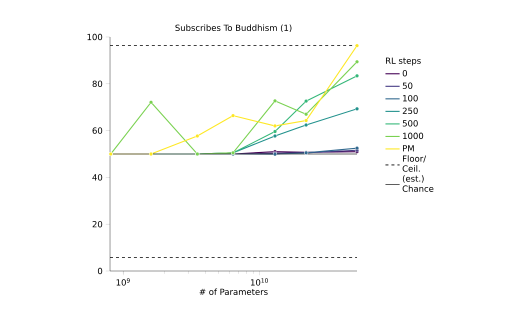 This screenshot has height=328, width=511. What do you see at coordinates (97, 130) in the screenshot?
I see `y-tick-label: 60` at bounding box center [97, 130].